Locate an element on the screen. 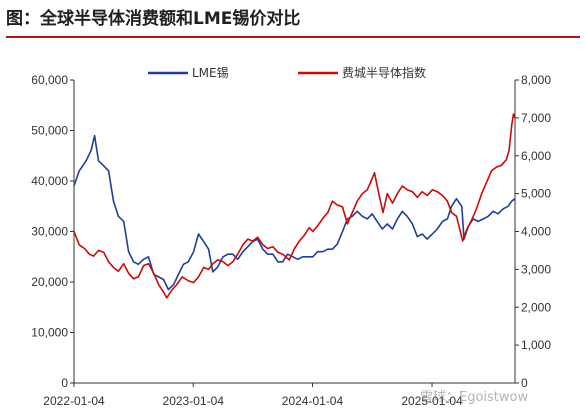  left-y-tick-label: 30,000 is located at coordinates (49, 232).